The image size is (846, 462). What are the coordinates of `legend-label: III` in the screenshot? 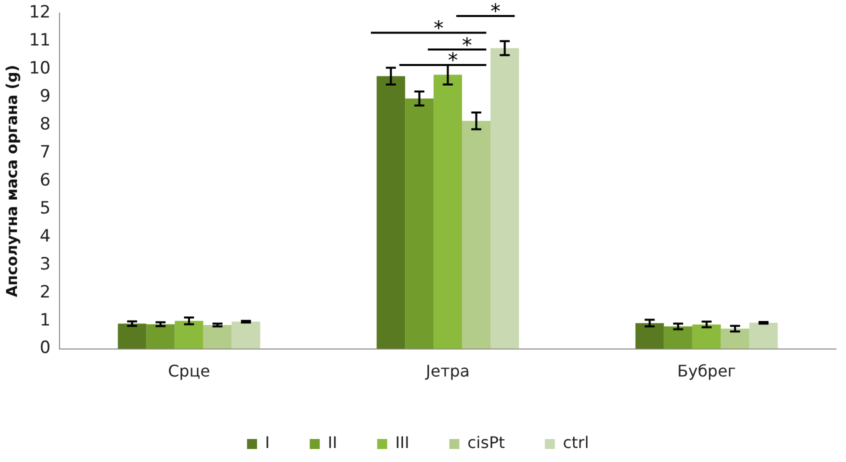 It's located at (402, 442).